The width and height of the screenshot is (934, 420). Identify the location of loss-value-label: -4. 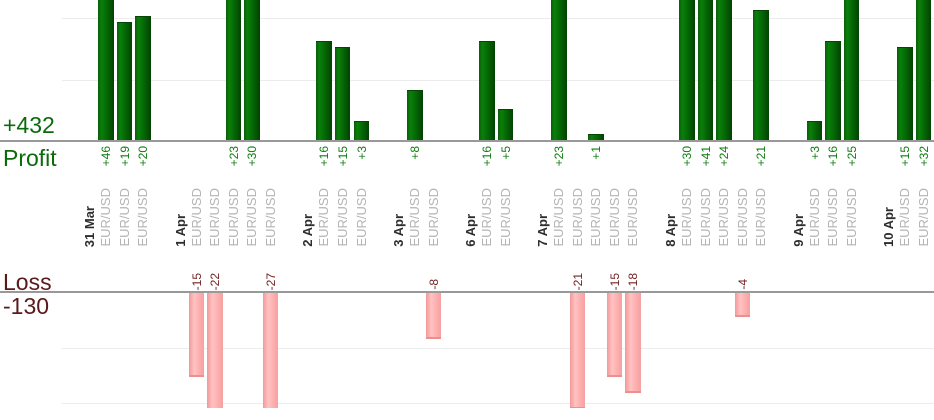
(742, 284).